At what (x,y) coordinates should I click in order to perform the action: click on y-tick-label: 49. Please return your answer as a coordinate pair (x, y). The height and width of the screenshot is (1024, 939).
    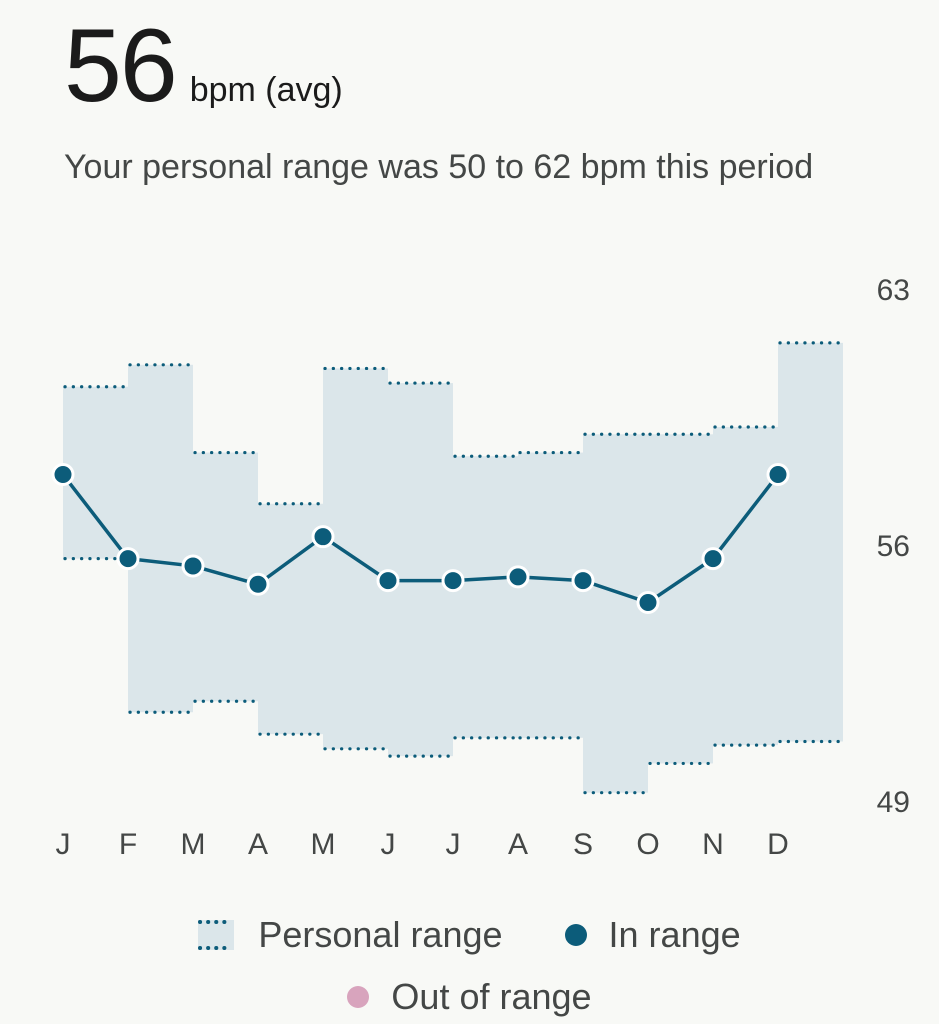
    Looking at the image, I should click on (893, 802).